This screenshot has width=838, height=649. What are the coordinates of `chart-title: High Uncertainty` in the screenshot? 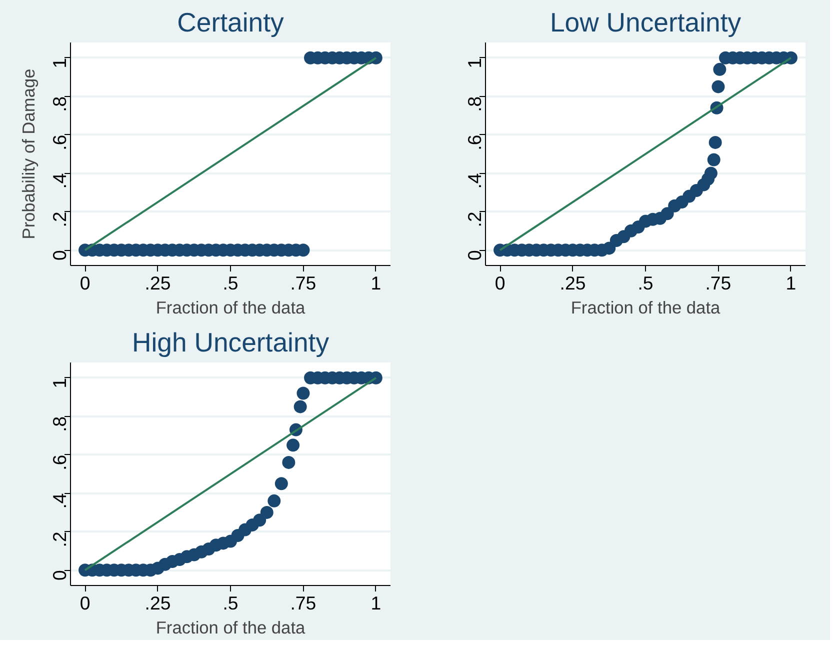 It's located at (231, 343).